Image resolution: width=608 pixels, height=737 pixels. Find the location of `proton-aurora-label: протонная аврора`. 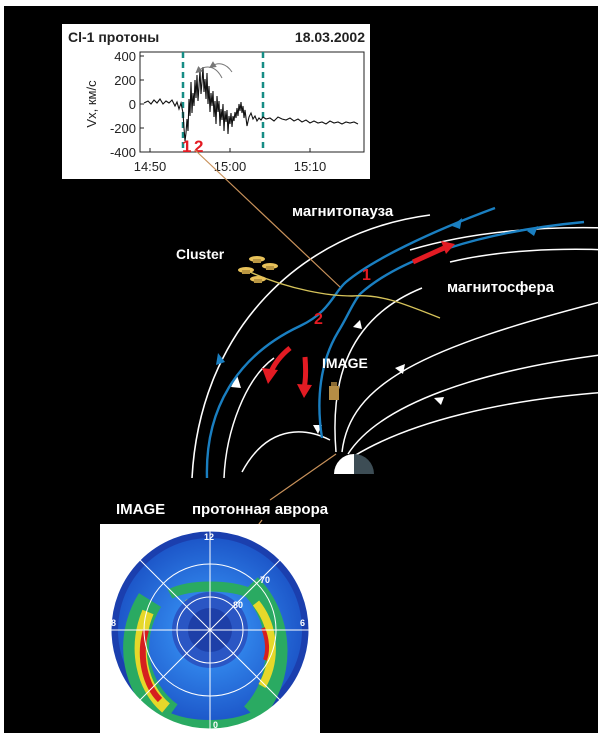

proton-aurora-label: протонная аврора is located at coordinates (260, 509).